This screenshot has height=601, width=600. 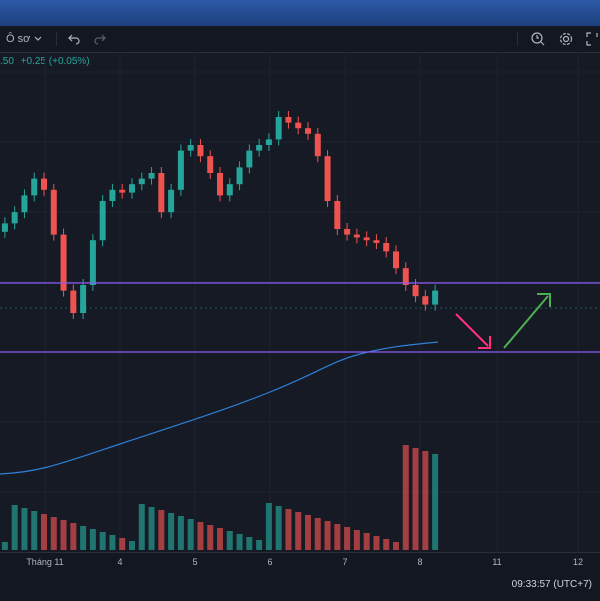 What do you see at coordinates (220, 497) in the screenshot?
I see `volume-layer` at bounding box center [220, 497].